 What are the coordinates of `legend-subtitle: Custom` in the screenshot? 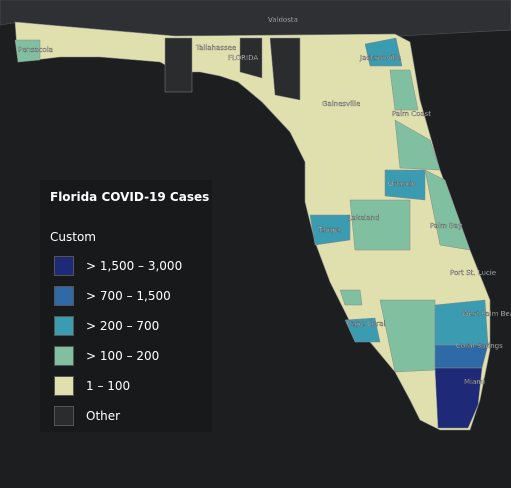 It's located at (73, 237).